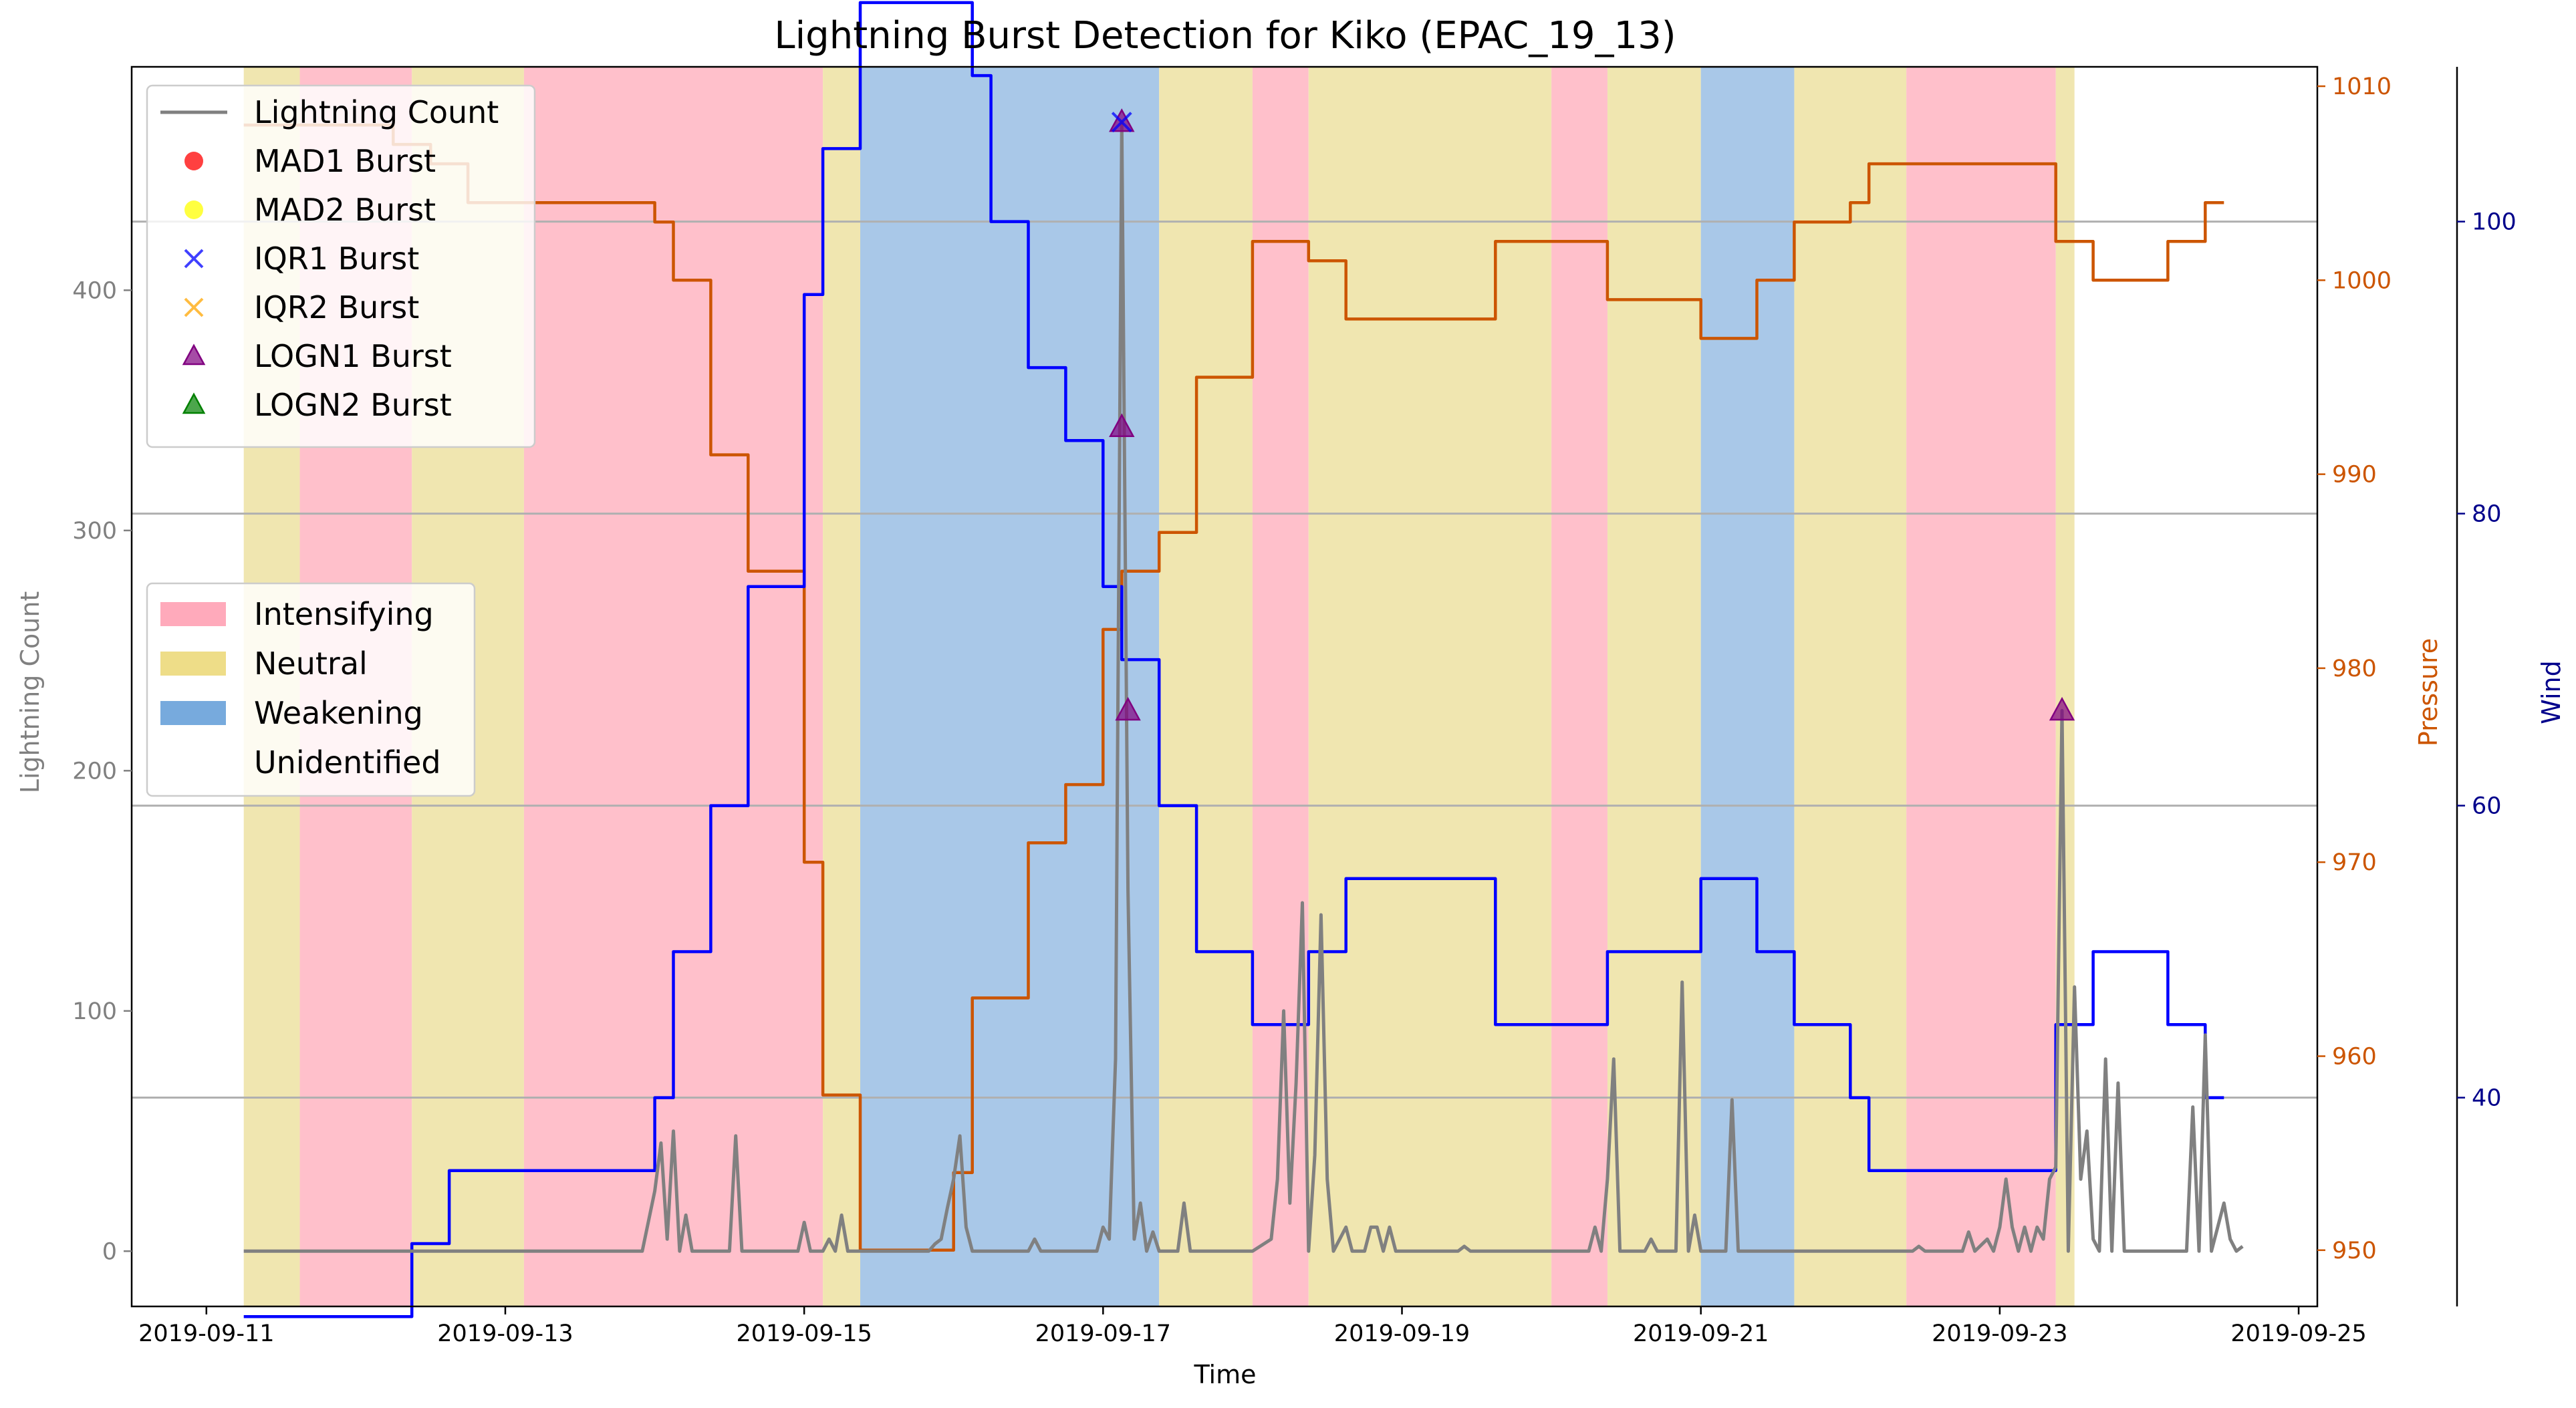  Describe the element at coordinates (2428, 692) in the screenshot. I see `y-axis-label-pressure: Pressure` at that location.